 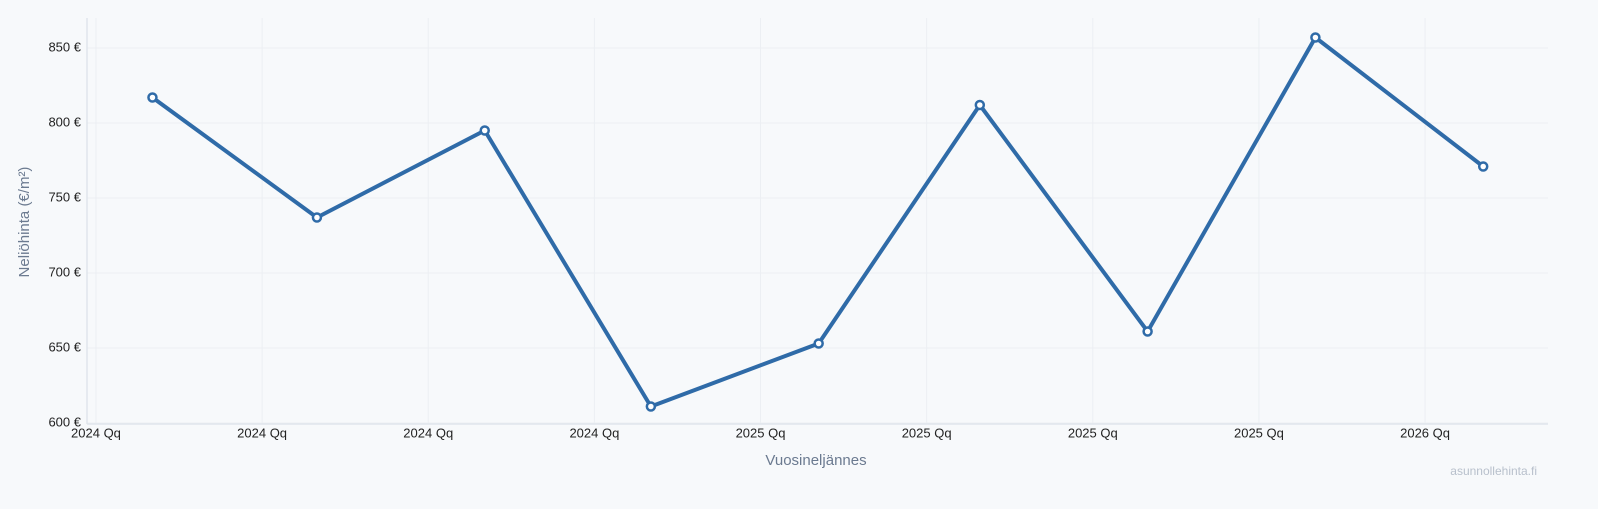 What do you see at coordinates (64, 121) in the screenshot?
I see `y-tick-label: 800 €` at bounding box center [64, 121].